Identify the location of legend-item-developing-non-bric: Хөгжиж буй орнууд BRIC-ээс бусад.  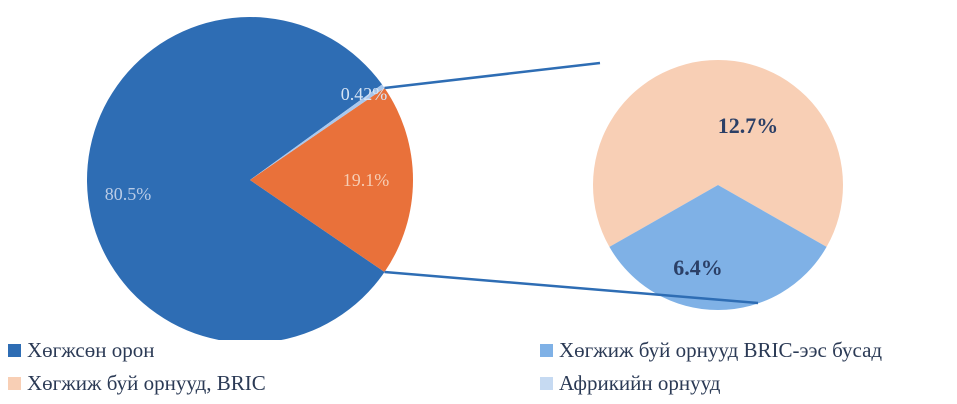
(711, 350).